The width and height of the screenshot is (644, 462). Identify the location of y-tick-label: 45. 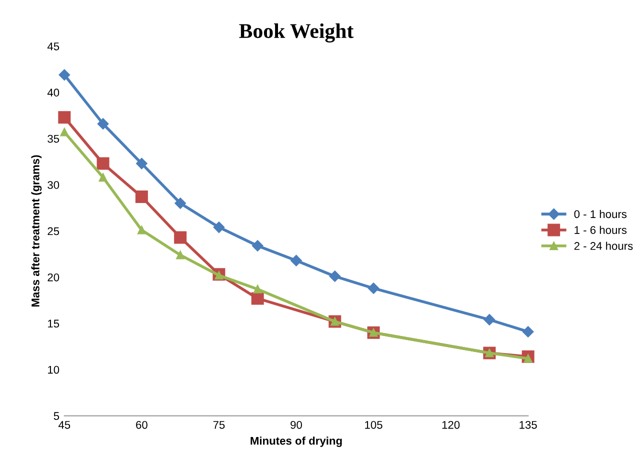
(53, 46).